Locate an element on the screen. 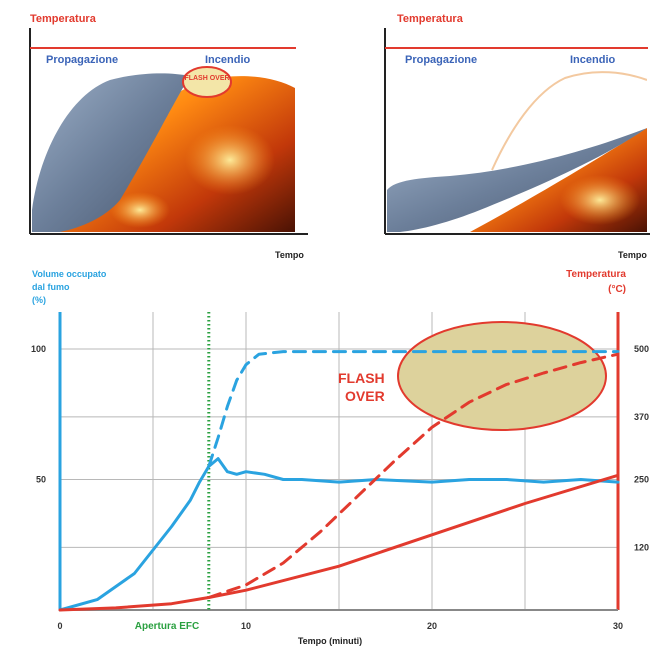  y-right-tick-label: 500 is located at coordinates (641, 349).